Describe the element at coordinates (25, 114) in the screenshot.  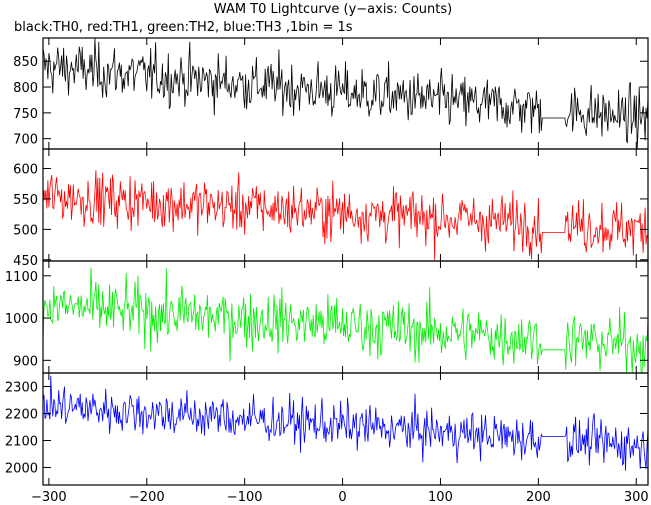
I see `y-tick-label: 750` at that location.